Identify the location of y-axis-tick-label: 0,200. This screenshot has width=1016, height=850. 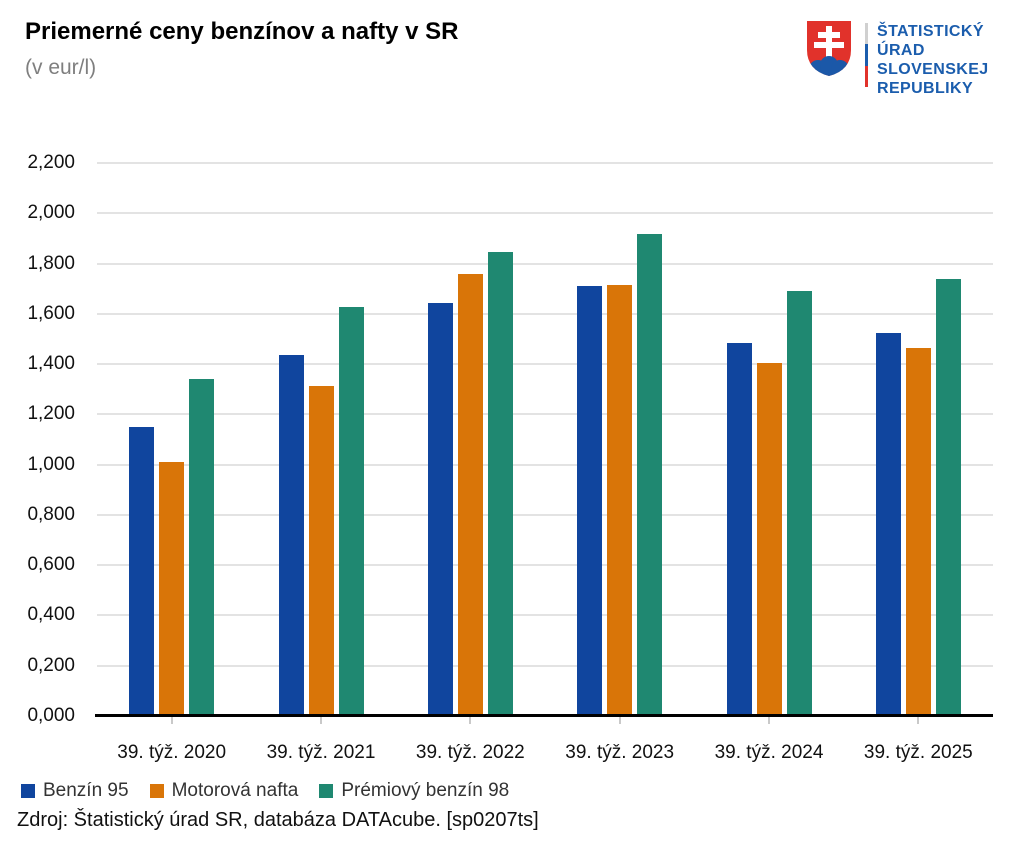
(51, 665).